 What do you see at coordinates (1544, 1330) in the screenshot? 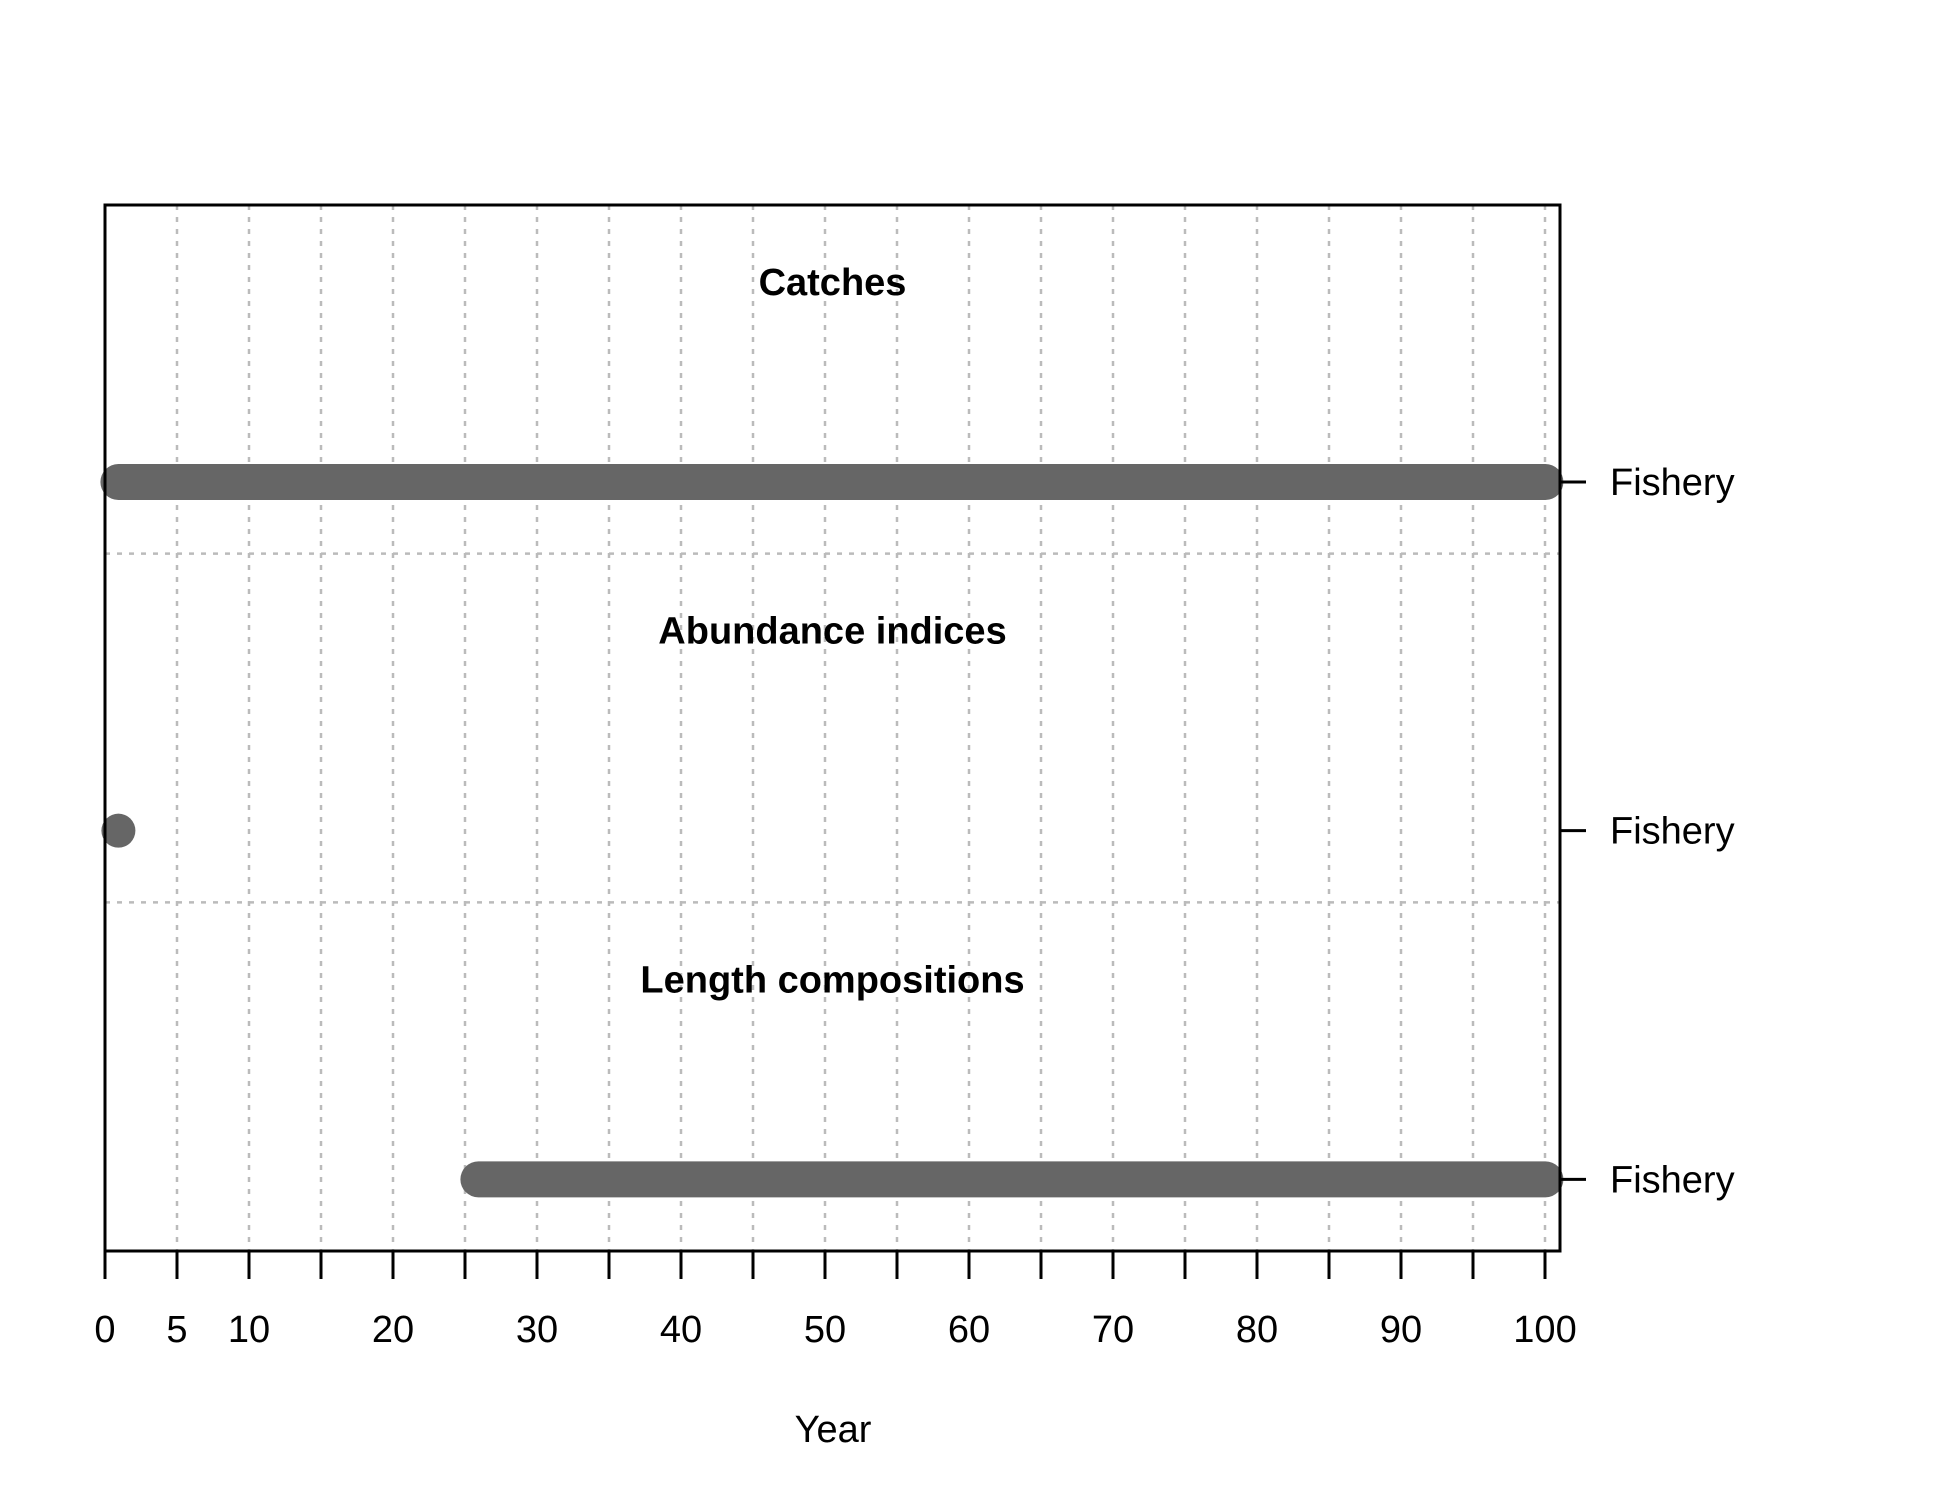
I see `x-tick-label: 100` at bounding box center [1544, 1330].